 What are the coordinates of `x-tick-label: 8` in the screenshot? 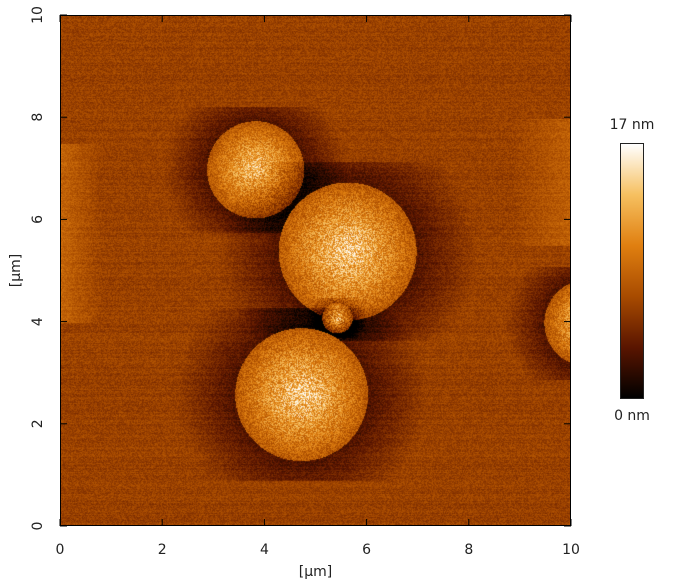 It's located at (468, 550).